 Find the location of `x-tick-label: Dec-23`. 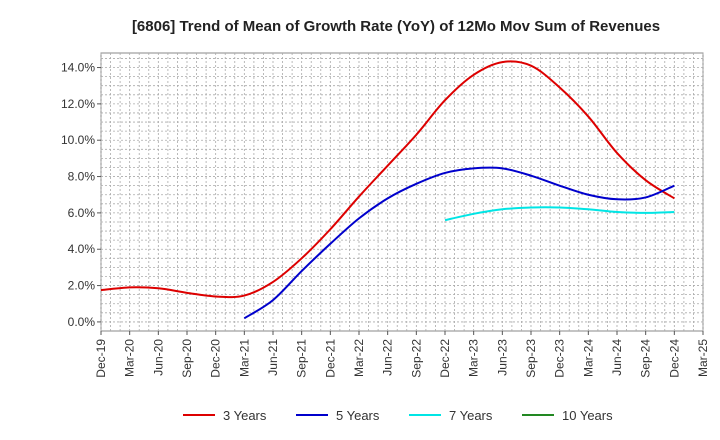

x-tick-label: Dec-23 is located at coordinates (560, 358).